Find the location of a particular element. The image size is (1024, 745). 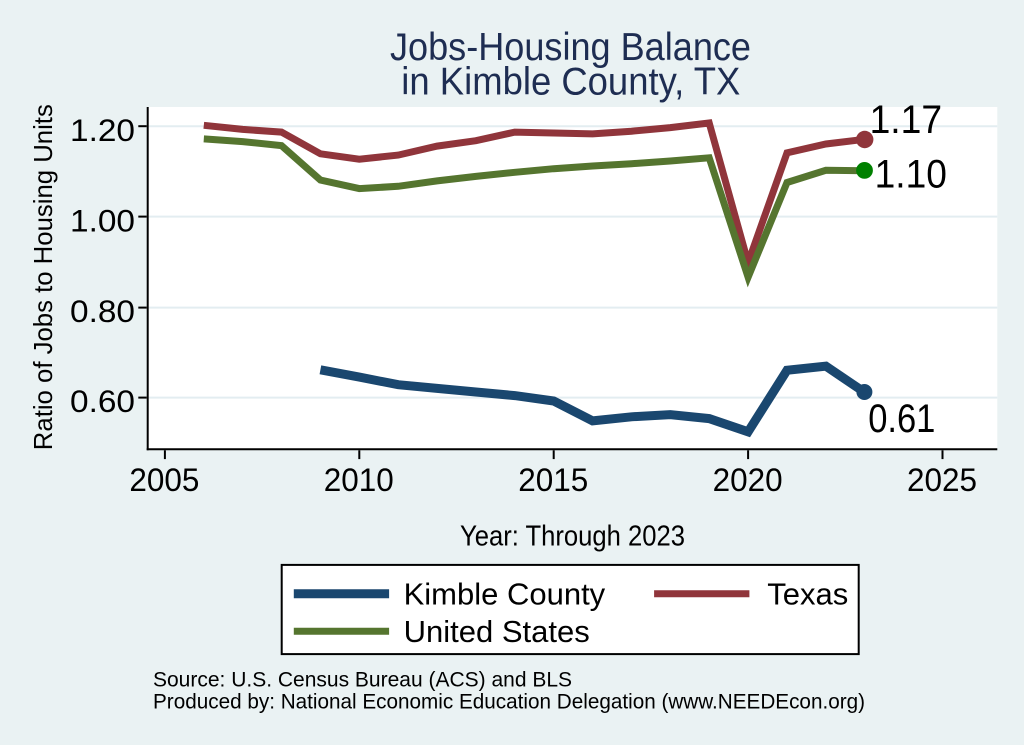

svg-text: Kimble County is located at coordinates (505, 593).